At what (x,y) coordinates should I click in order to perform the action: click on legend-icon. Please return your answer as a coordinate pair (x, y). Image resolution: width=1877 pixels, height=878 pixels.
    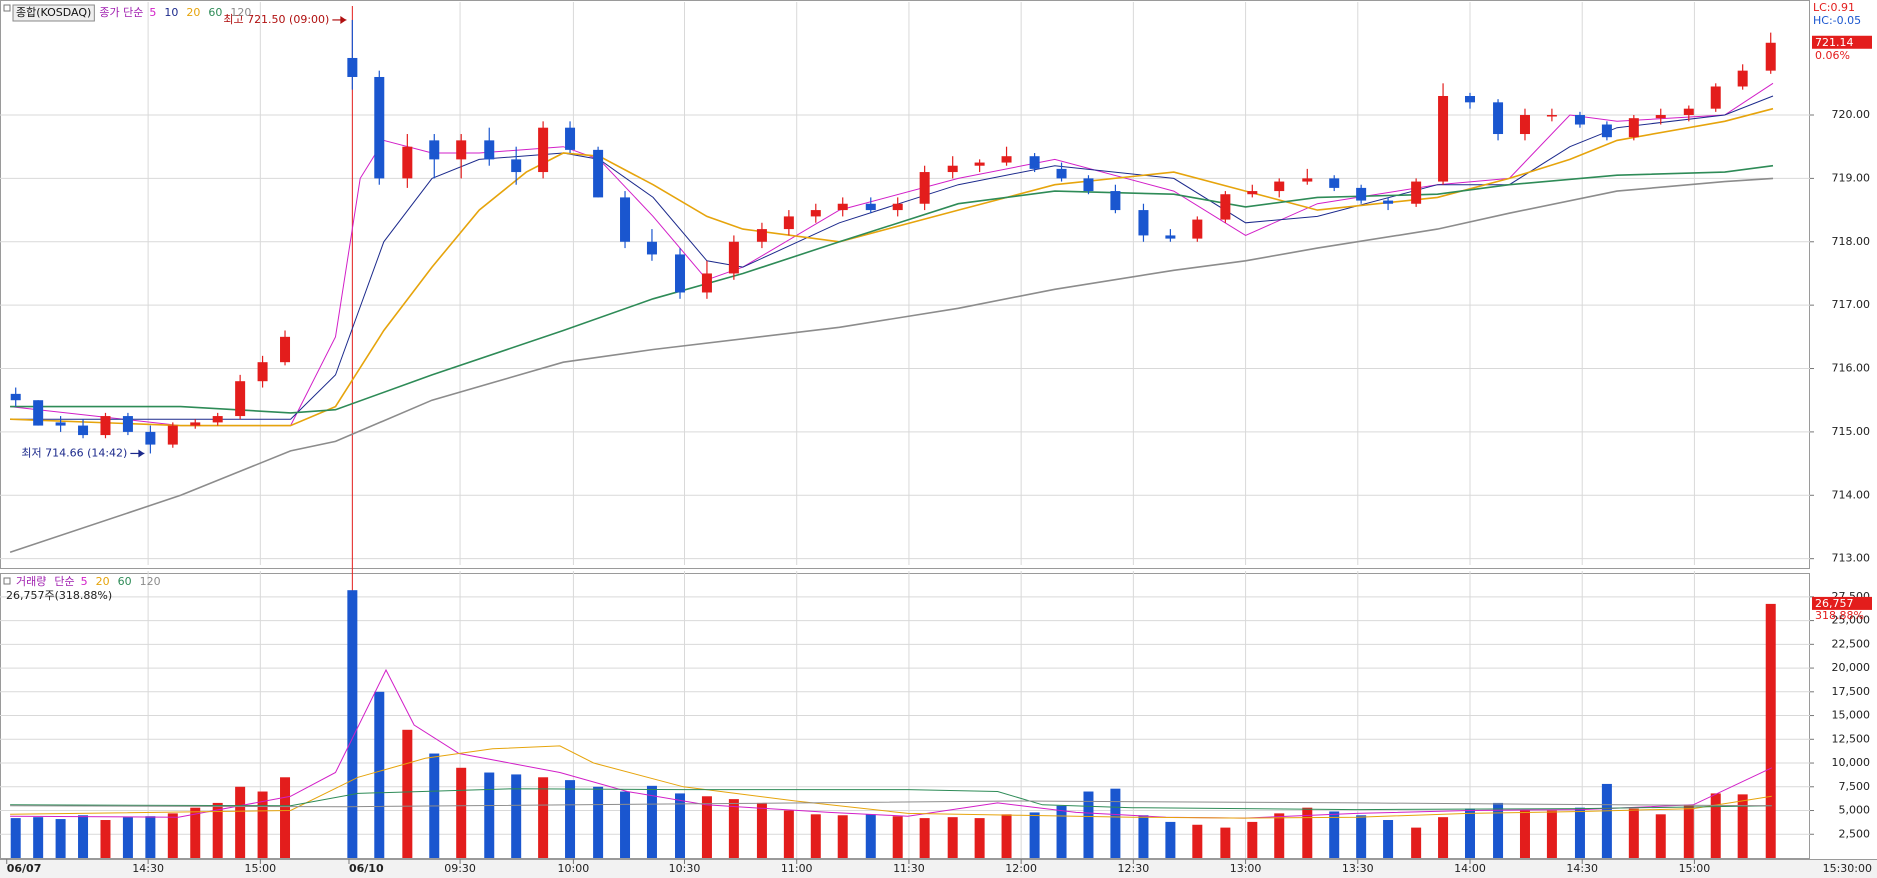
    Looking at the image, I should click on (7, 581).